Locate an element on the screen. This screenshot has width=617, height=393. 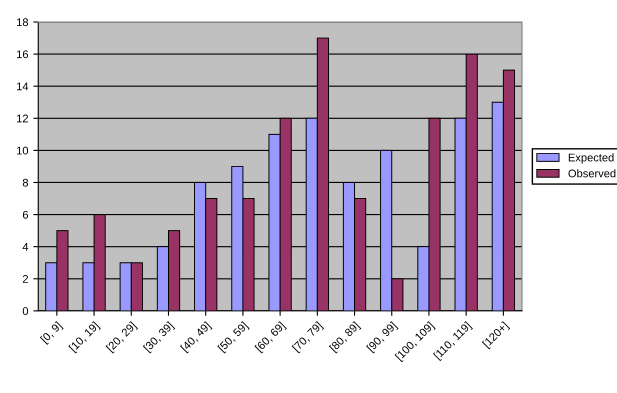
x-tick-label: [0, 9] is located at coordinates (52, 333).